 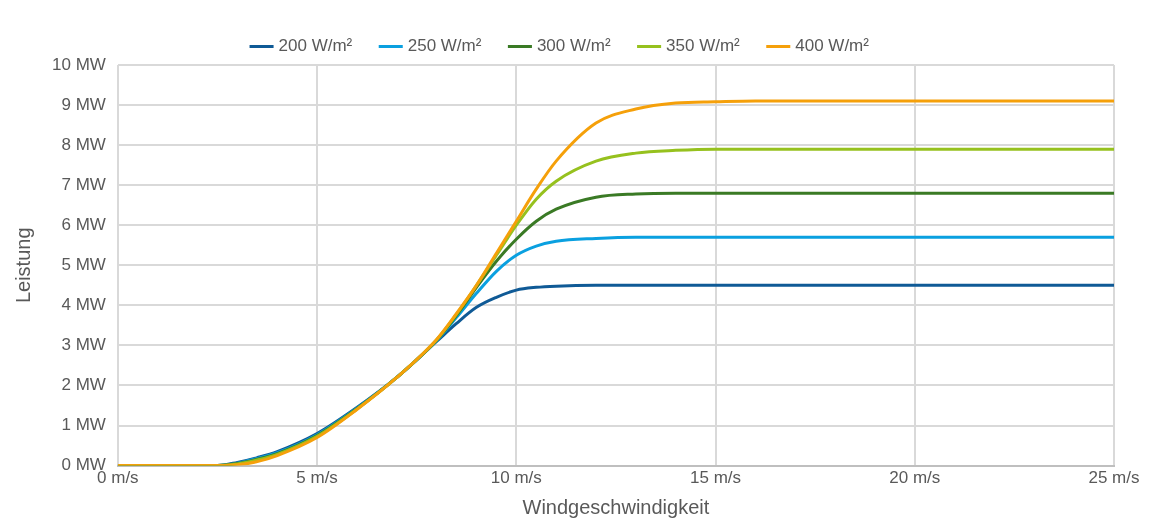 What do you see at coordinates (83, 264) in the screenshot?
I see `y-tick-label: 5 MW` at bounding box center [83, 264].